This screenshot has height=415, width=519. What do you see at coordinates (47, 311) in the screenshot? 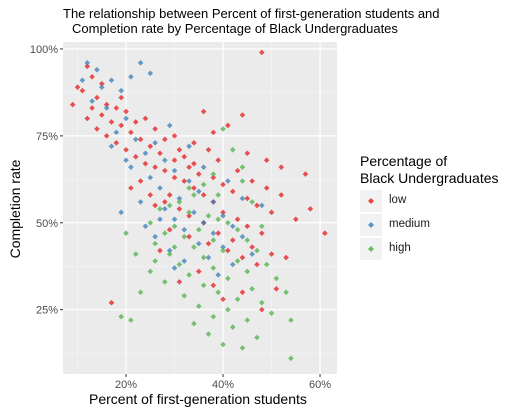
I see `y-tick-label: 25%` at bounding box center [47, 311].